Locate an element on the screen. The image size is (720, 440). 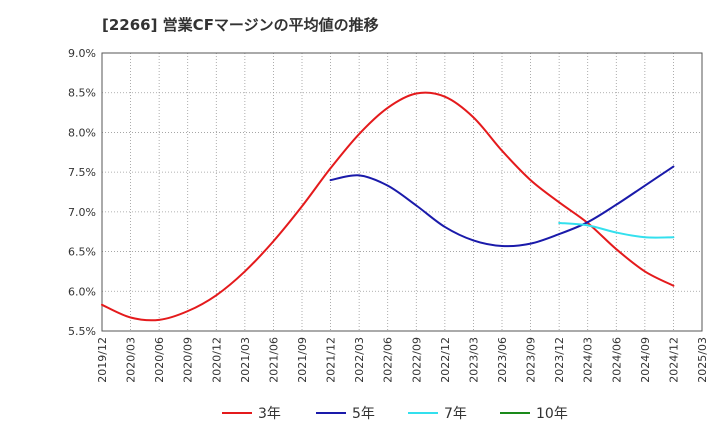
y-tick-label: 7.5% is located at coordinates (82, 172).